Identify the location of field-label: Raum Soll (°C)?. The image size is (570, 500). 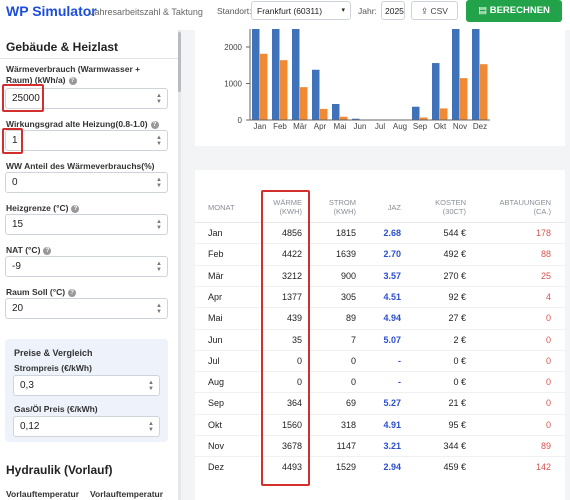
(88, 292).